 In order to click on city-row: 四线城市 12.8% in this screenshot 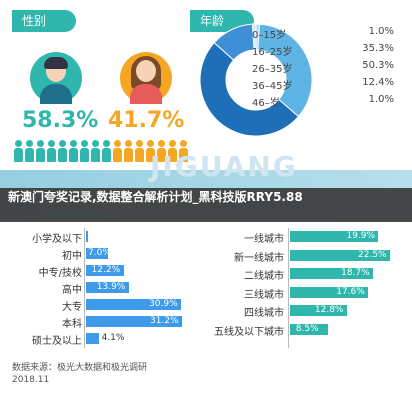, I will do `click(306, 312)`.